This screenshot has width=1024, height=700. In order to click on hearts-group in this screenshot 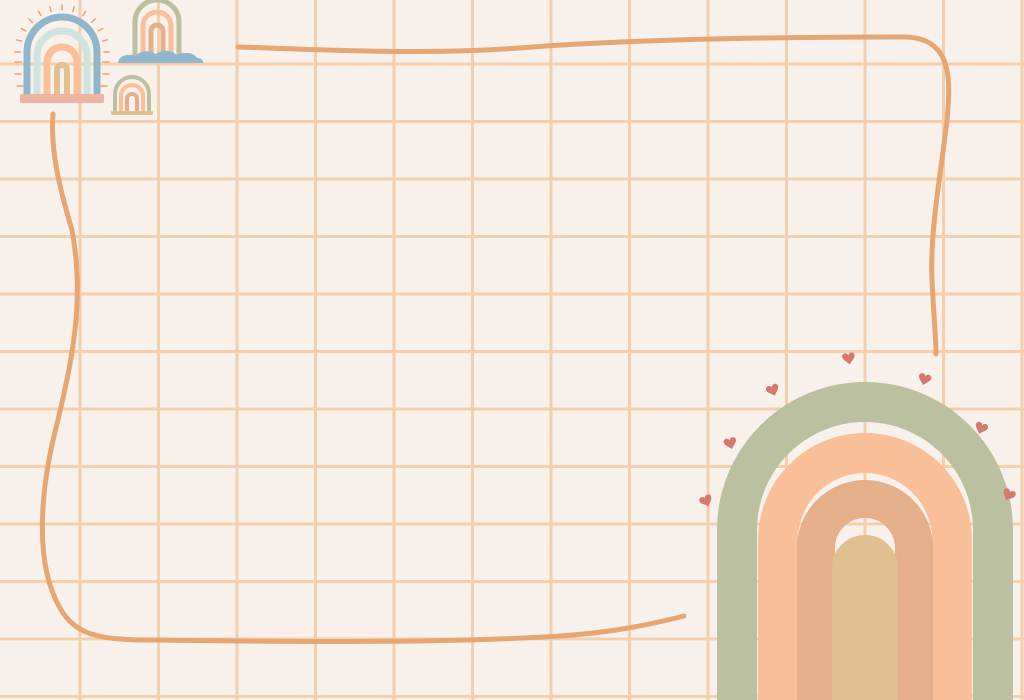, I will do `click(857, 429)`.